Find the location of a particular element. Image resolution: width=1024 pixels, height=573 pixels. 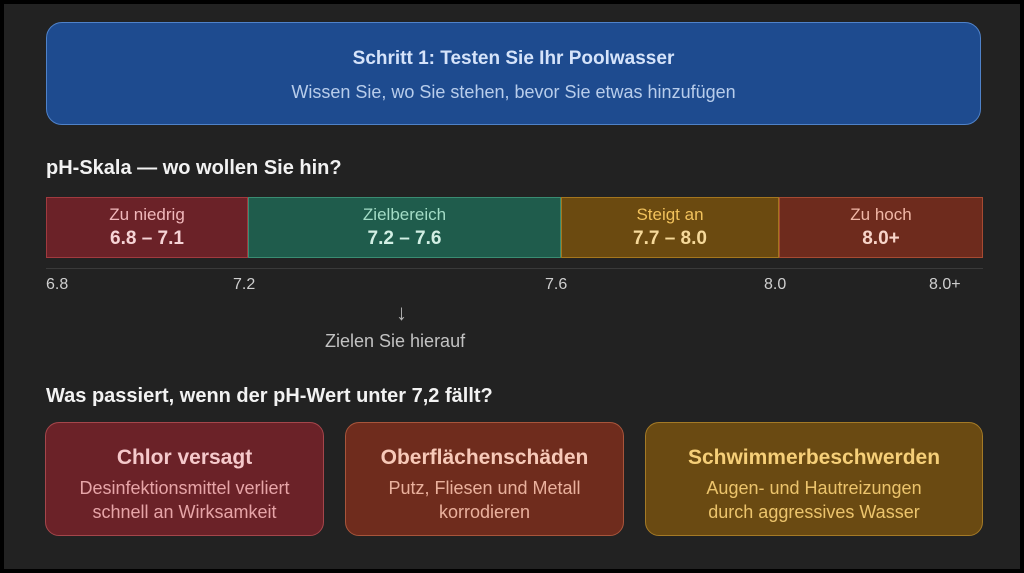

tick-label: 8.0+ is located at coordinates (945, 284).